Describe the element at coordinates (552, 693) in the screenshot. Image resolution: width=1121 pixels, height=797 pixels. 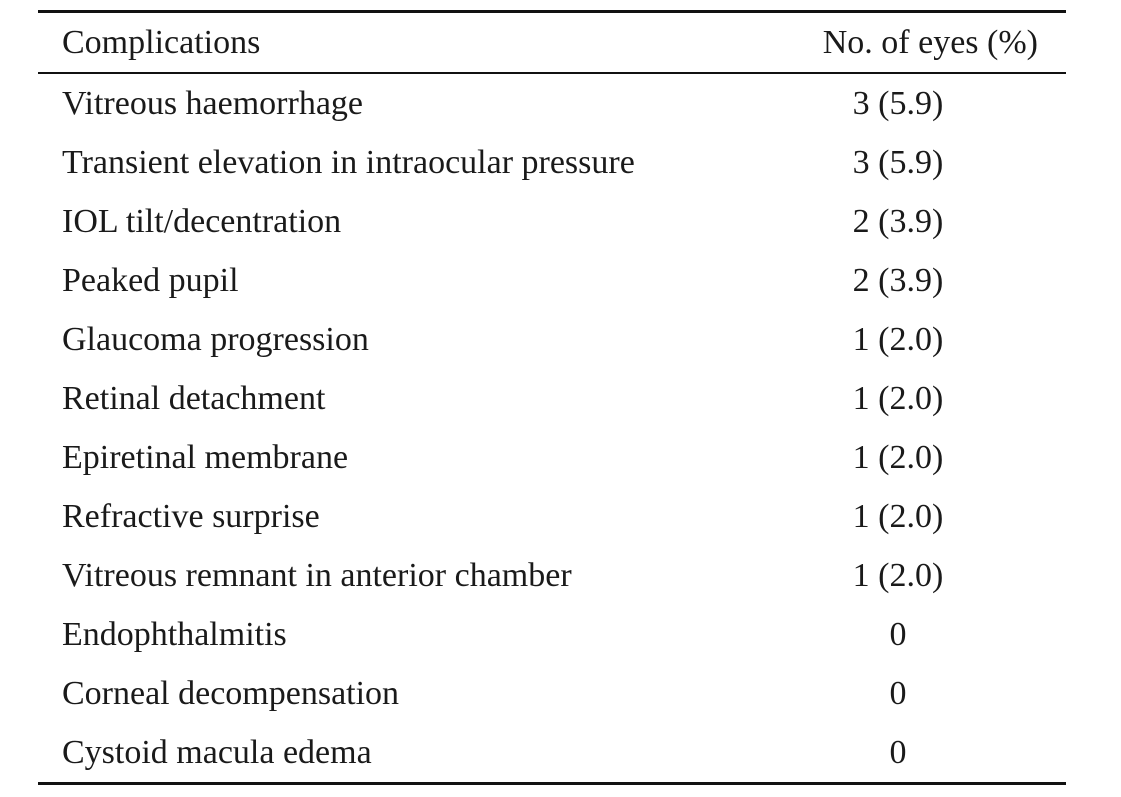
I see `table-row: Corneal decompensation 0` at that location.